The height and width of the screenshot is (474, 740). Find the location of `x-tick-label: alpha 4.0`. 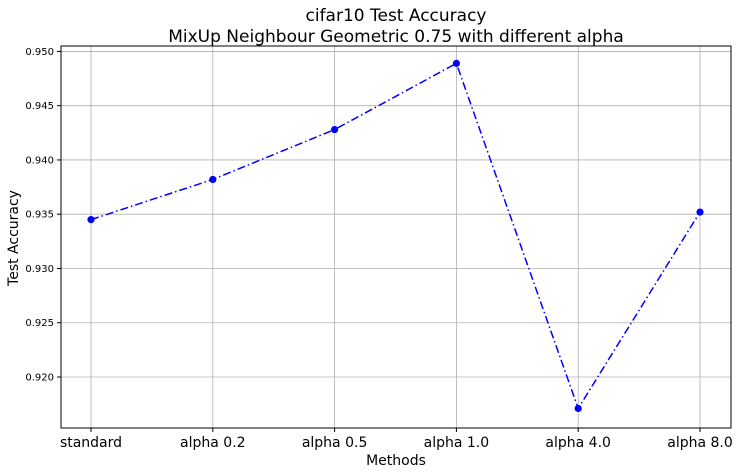

x-tick-label: alpha 4.0 is located at coordinates (578, 443).